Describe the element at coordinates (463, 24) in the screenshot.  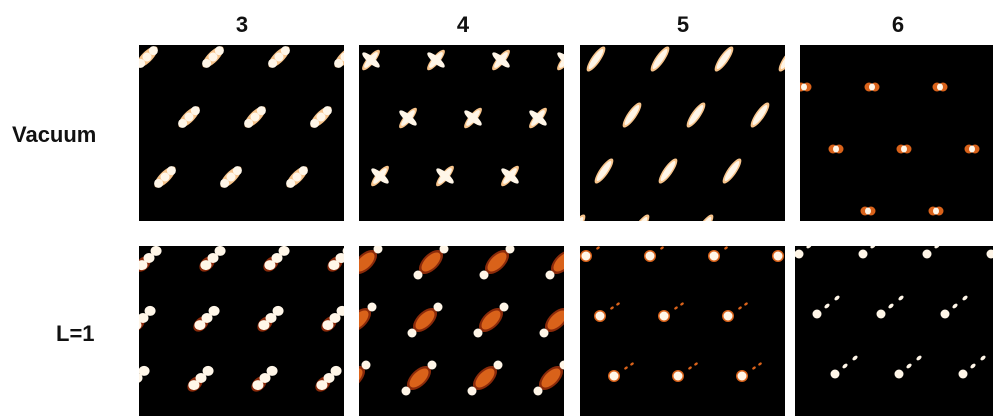
I see `column-label-4: 4` at that location.